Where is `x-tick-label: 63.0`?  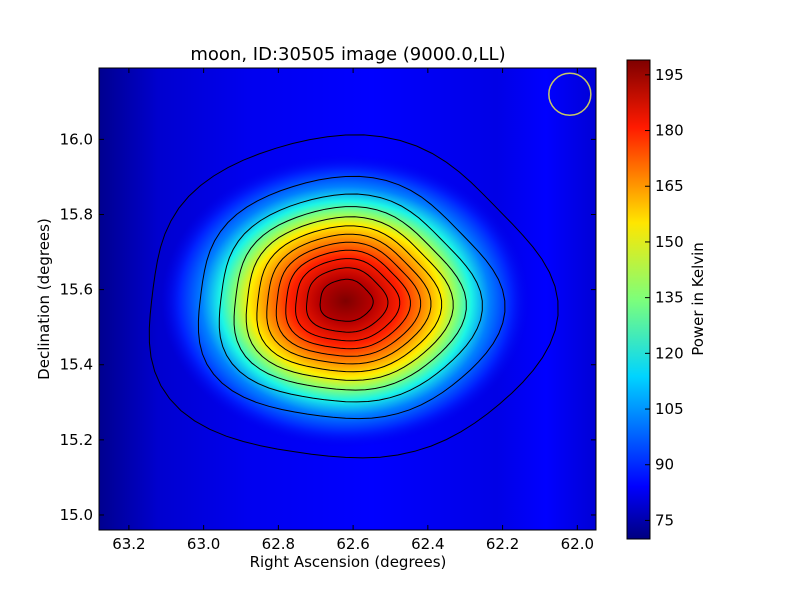
x-tick-label: 63.0 is located at coordinates (203, 544).